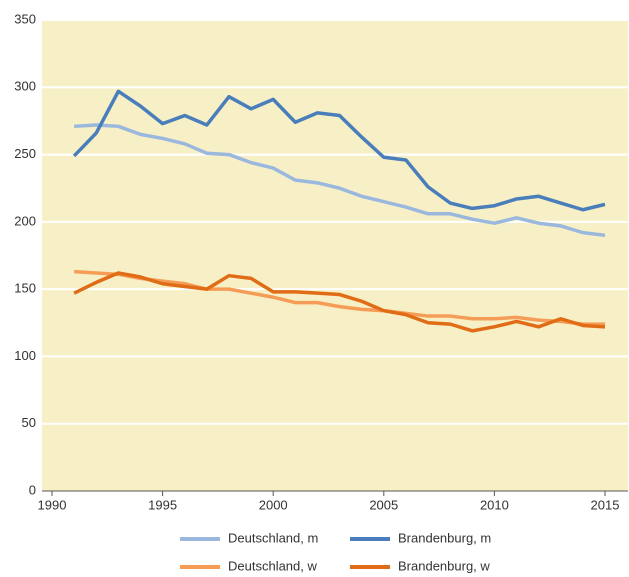 This screenshot has height=577, width=629. Describe the element at coordinates (25, 153) in the screenshot. I see `y-tick-label: 250` at that location.